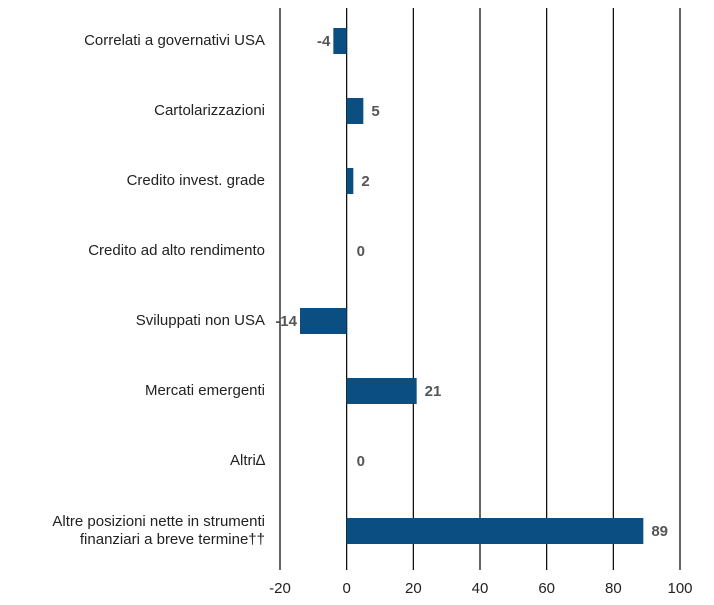 The height and width of the screenshot is (605, 714). Describe the element at coordinates (679, 588) in the screenshot. I see `x-tick-label: 100` at that location.